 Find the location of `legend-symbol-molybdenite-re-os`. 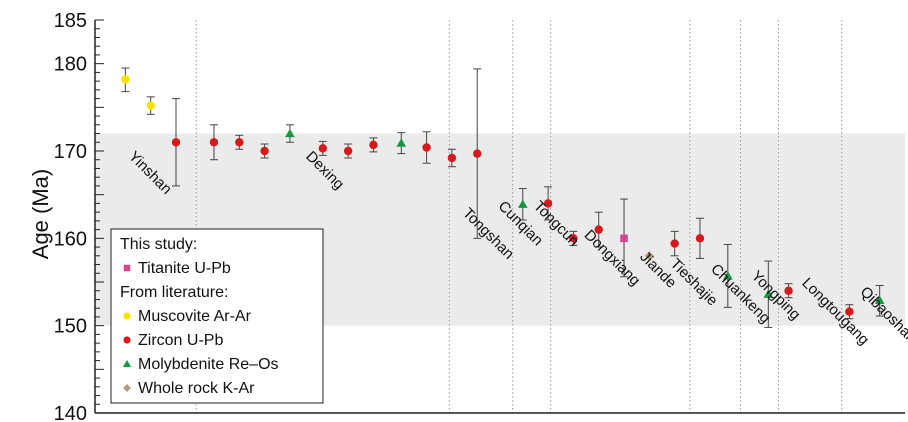

legend-symbol-molybdenite-re-os is located at coordinates (127, 363).